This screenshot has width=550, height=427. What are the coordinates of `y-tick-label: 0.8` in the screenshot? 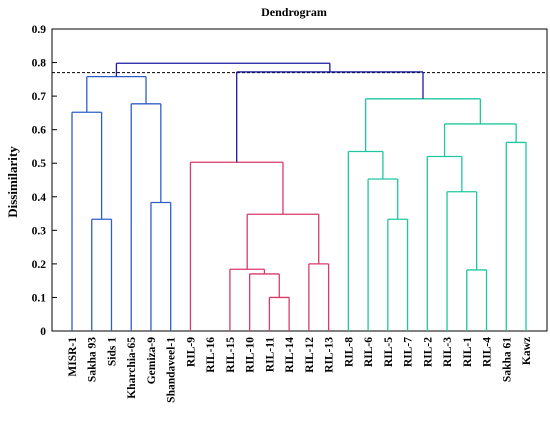 It's located at (39, 64).